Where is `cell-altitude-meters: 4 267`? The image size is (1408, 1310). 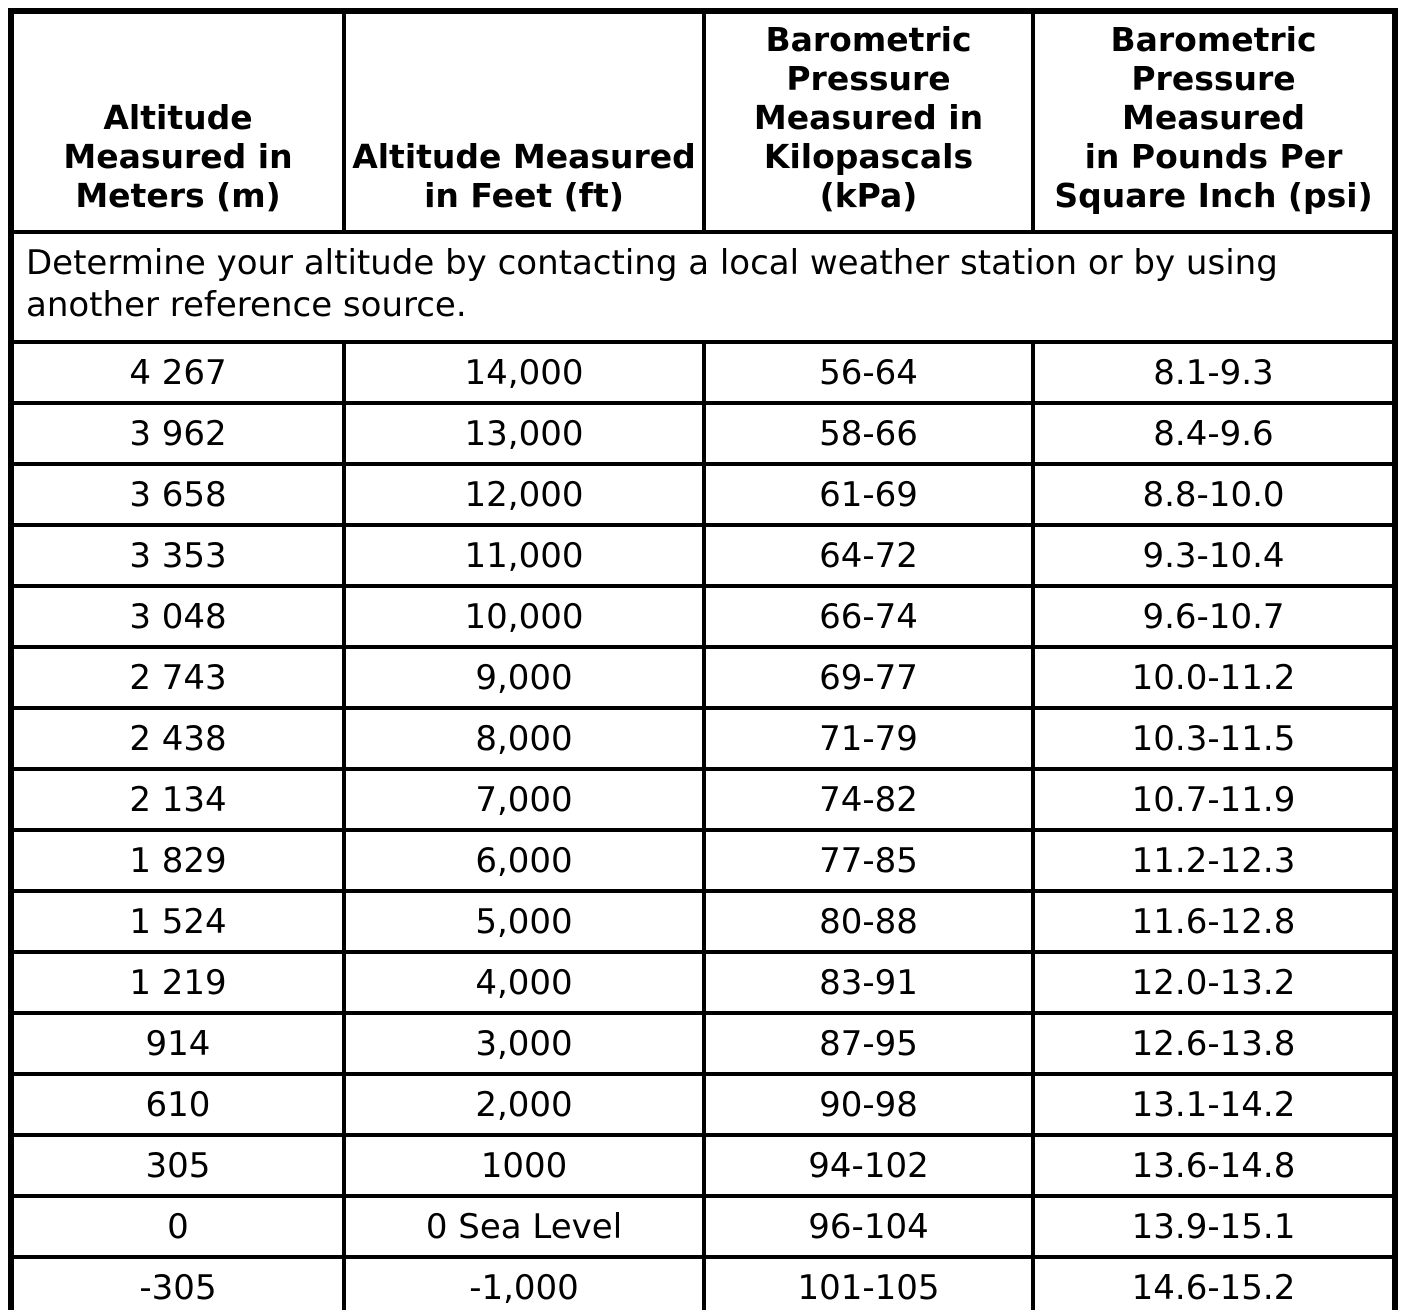
cell-altitude-meters: 4 267 is located at coordinates (177, 372).